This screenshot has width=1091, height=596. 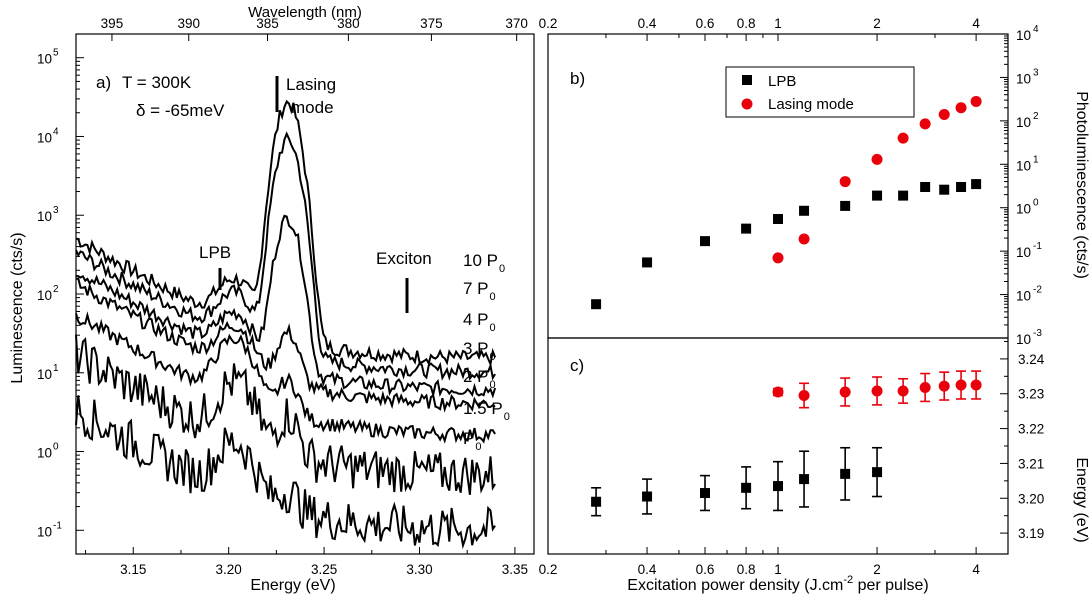 What do you see at coordinates (877, 23) in the screenshot?
I see `panel-b-top-tick-label: 2` at bounding box center [877, 23].